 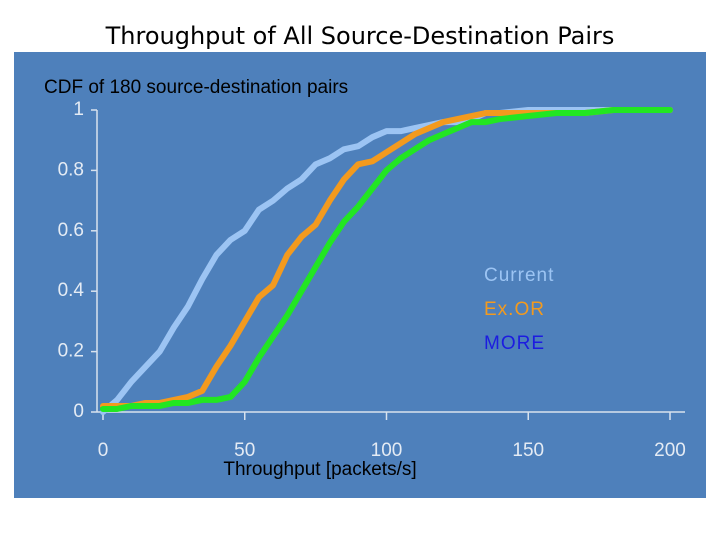 What do you see at coordinates (519, 275) in the screenshot?
I see `legend-entry: Current` at bounding box center [519, 275].